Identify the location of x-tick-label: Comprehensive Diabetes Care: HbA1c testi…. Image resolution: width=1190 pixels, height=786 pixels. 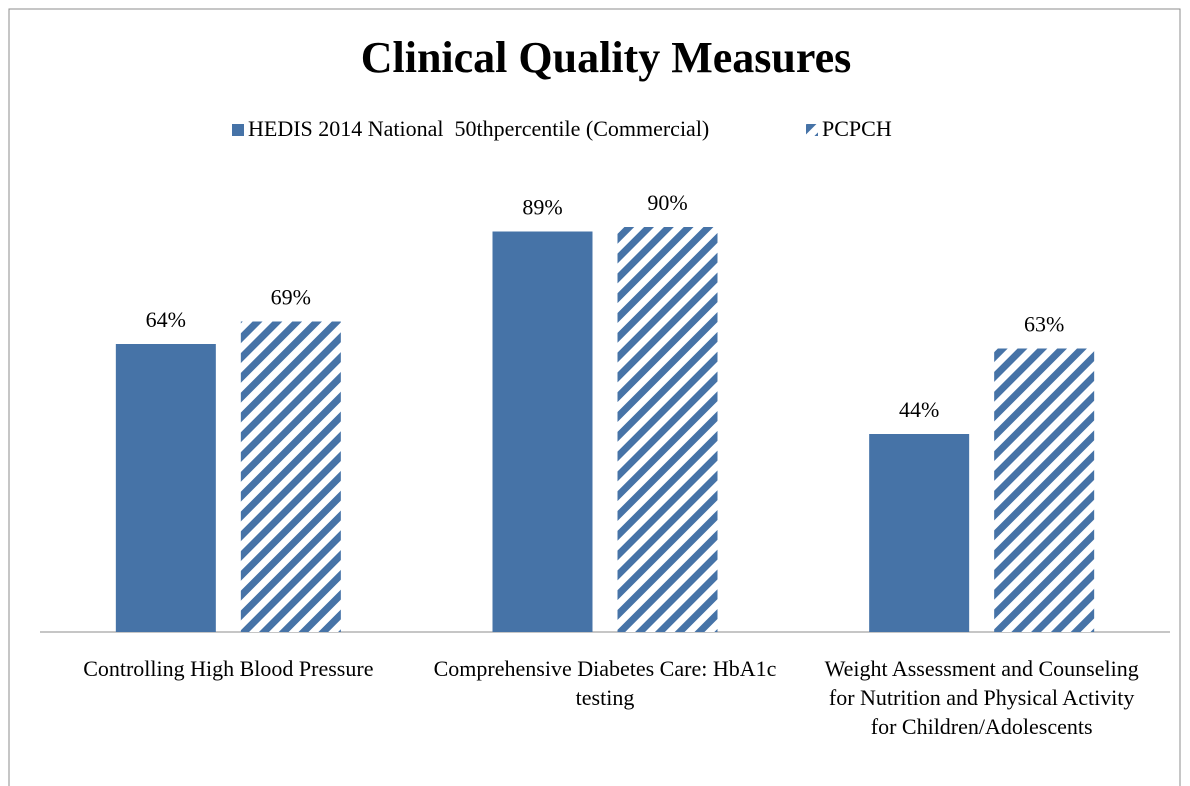
(605, 683).